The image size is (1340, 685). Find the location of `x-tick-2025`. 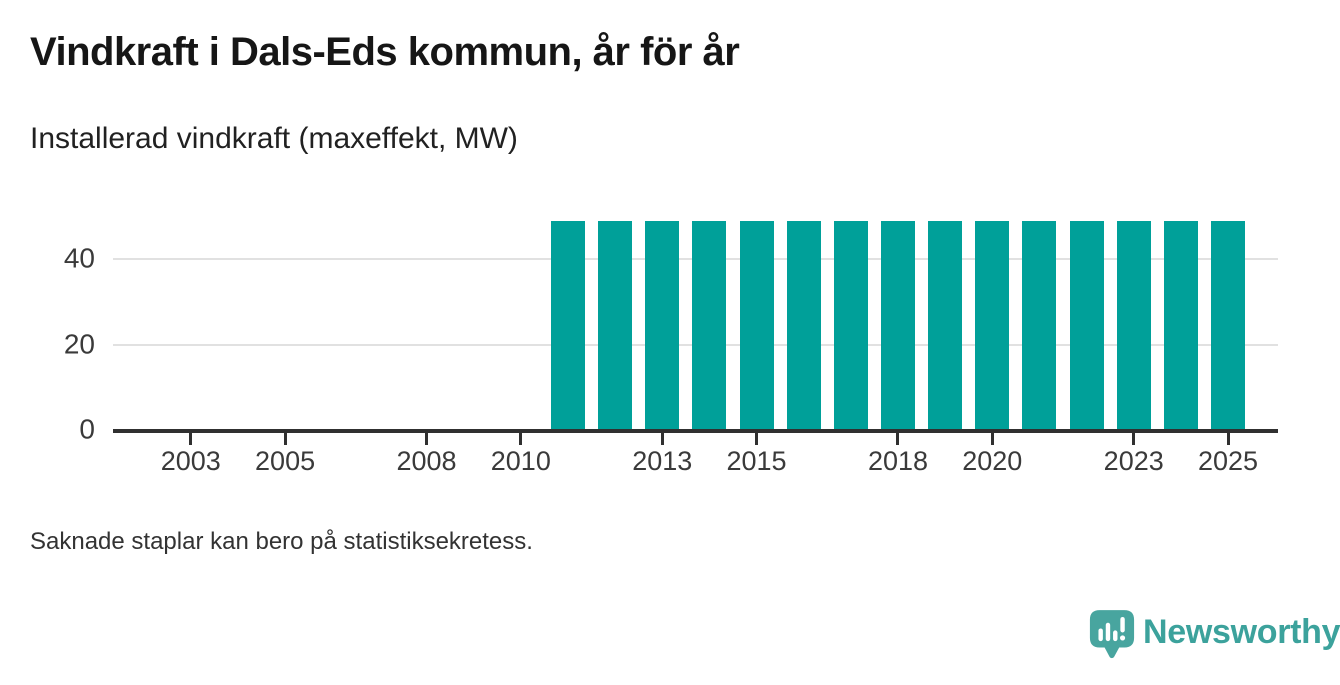

x-tick-2025 is located at coordinates (1228, 439).